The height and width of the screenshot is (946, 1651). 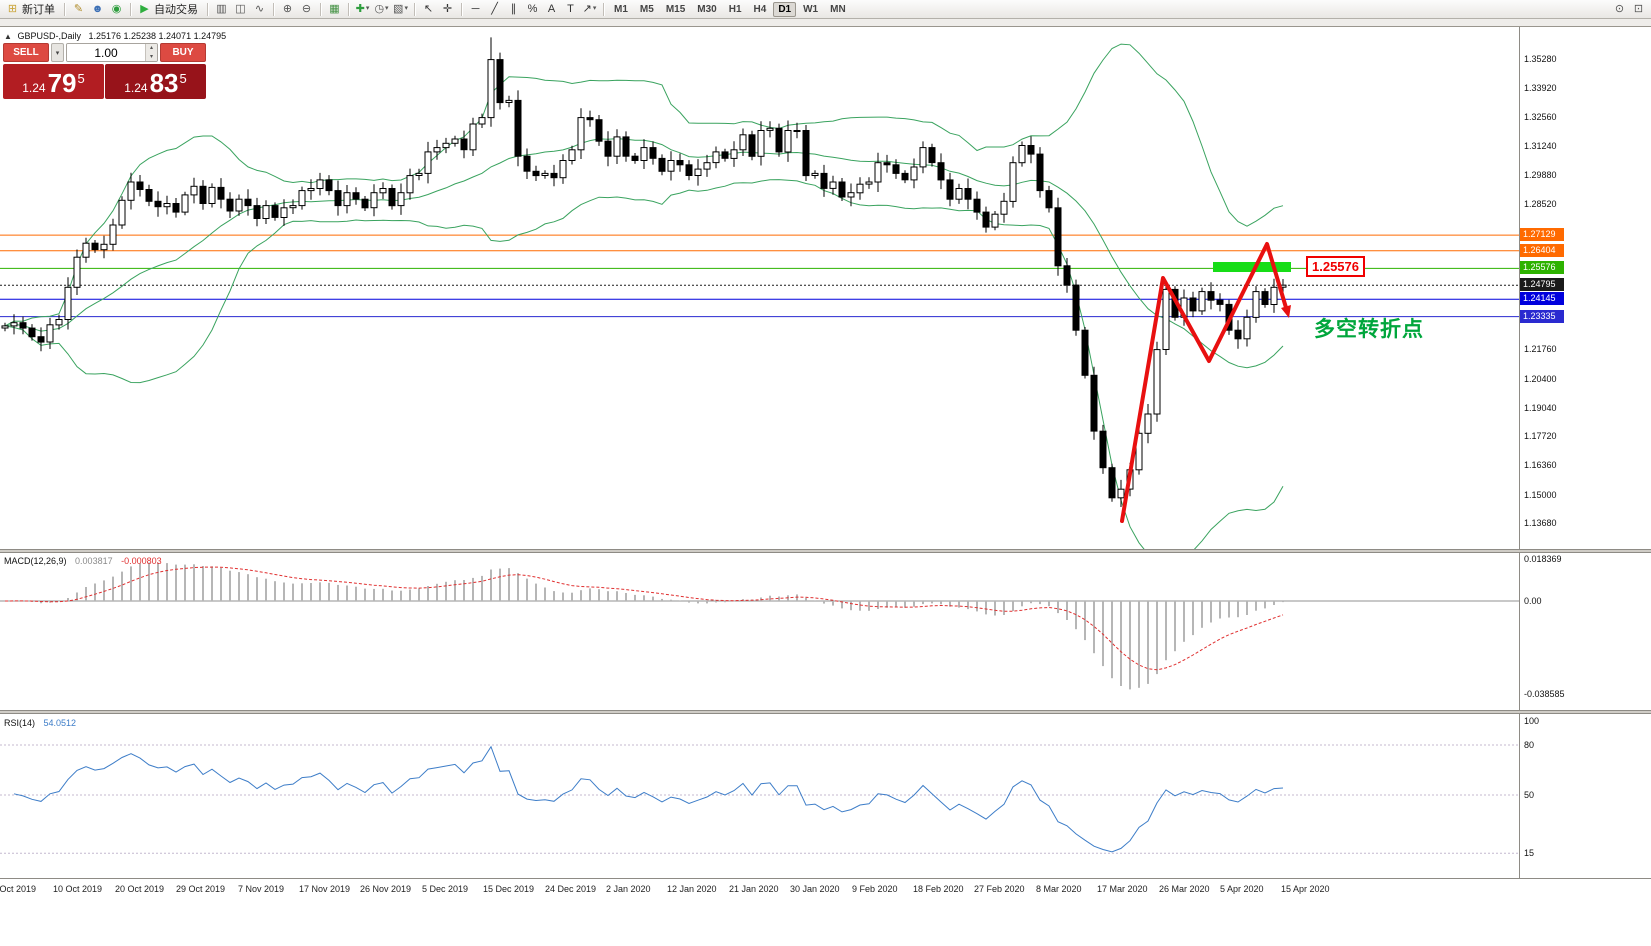 I want to click on sell-button: SELL, so click(x=26, y=52).